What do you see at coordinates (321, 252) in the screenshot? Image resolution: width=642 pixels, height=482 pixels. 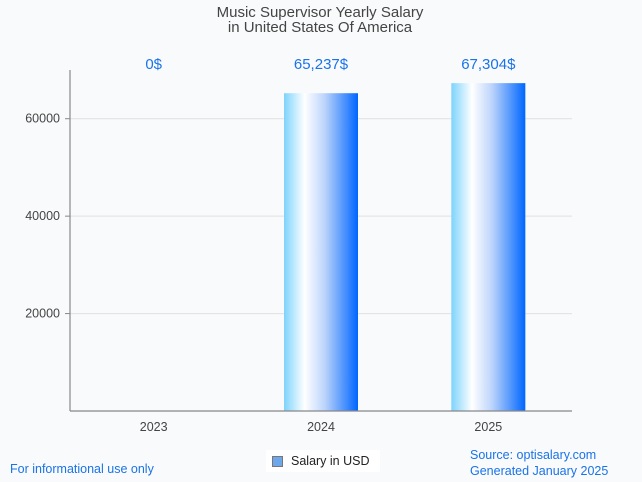 I see `bar-2024` at bounding box center [321, 252].